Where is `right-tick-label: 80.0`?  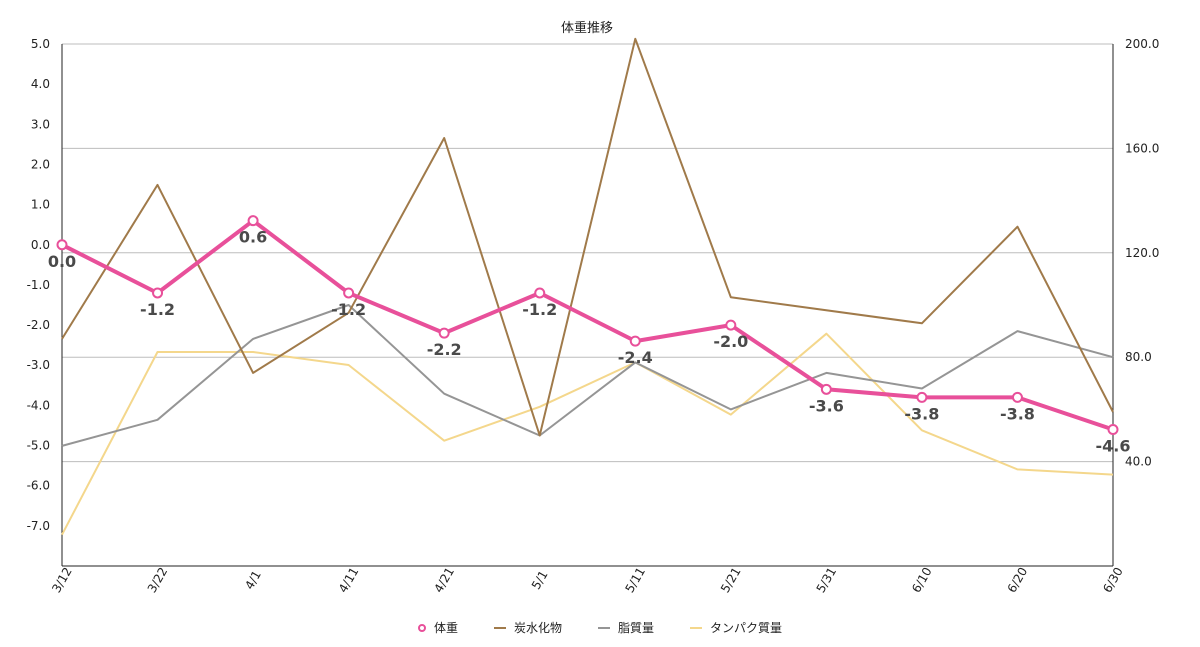 right-tick-label: 80.0 is located at coordinates (1138, 357).